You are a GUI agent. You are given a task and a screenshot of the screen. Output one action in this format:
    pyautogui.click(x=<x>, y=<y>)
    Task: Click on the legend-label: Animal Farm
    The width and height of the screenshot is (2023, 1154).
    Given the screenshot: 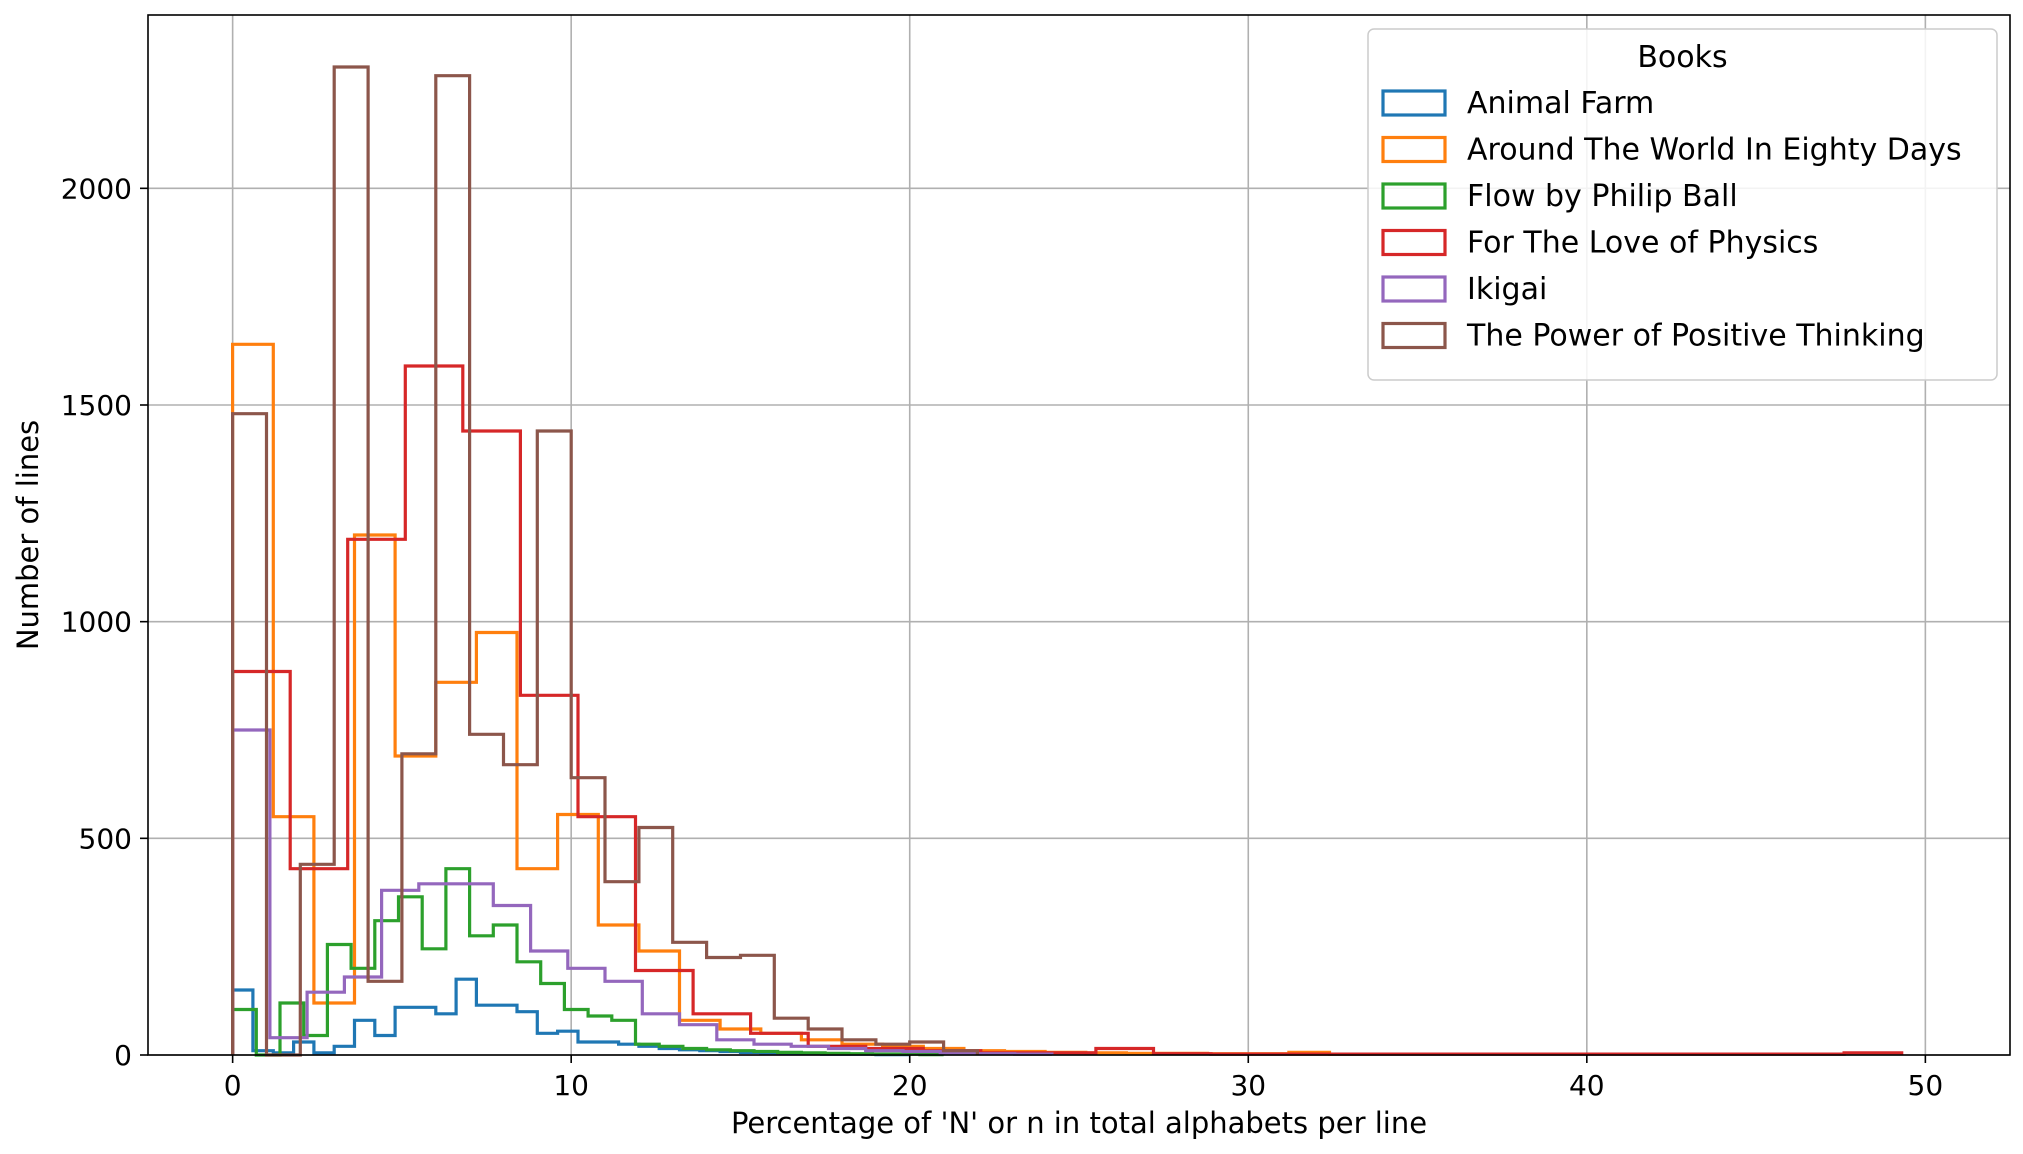 What is the action you would take?
    pyautogui.click(x=1560, y=103)
    